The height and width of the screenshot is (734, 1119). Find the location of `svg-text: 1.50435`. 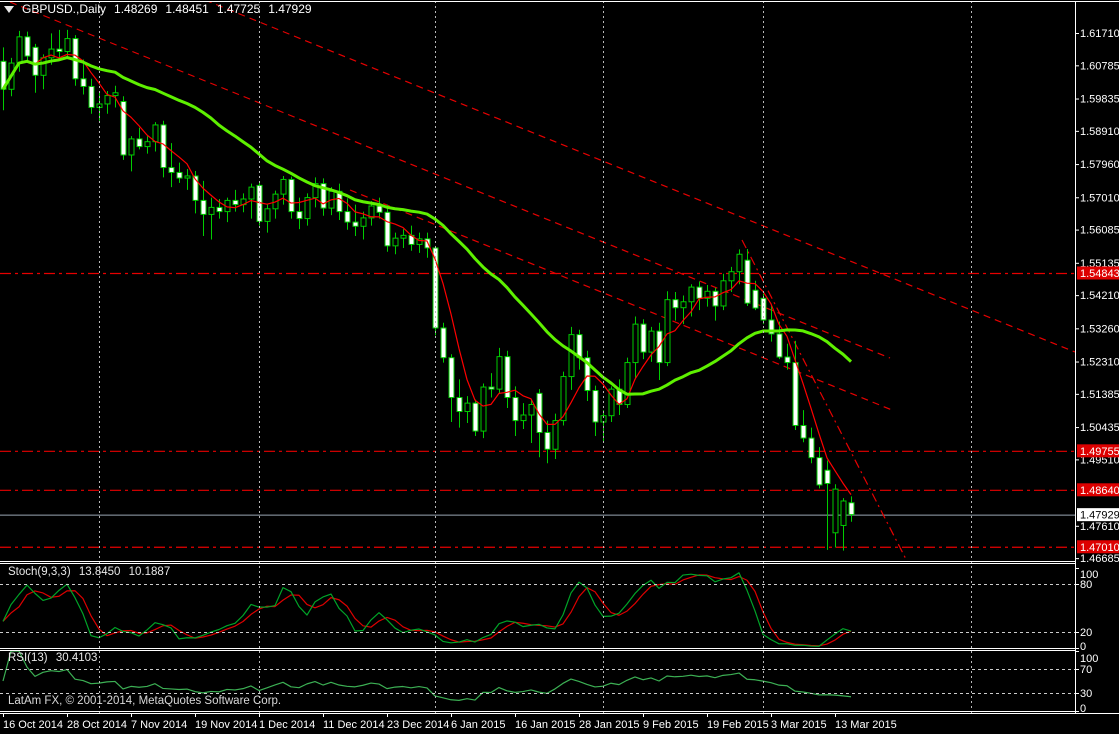

svg-text: 1.50435 is located at coordinates (1099, 428).